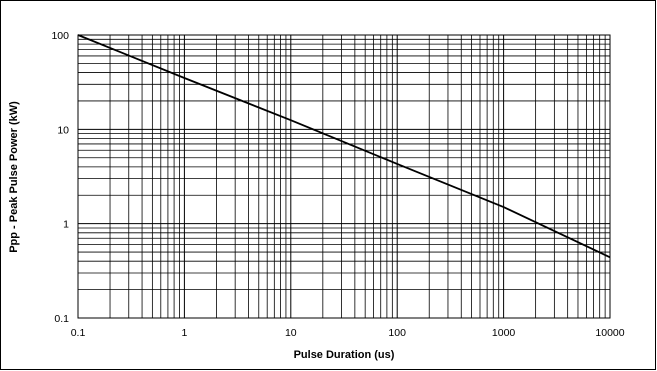 Image resolution: width=657 pixels, height=371 pixels. What do you see at coordinates (61, 319) in the screenshot?
I see `y-tick-label: 0.1` at bounding box center [61, 319].